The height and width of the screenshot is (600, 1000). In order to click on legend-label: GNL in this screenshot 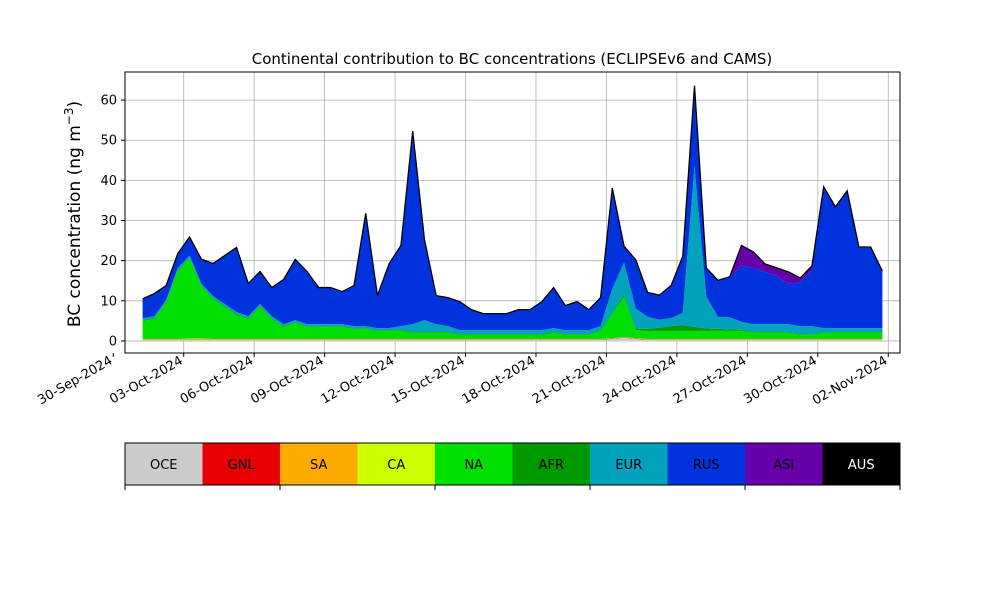, I will do `click(242, 465)`.